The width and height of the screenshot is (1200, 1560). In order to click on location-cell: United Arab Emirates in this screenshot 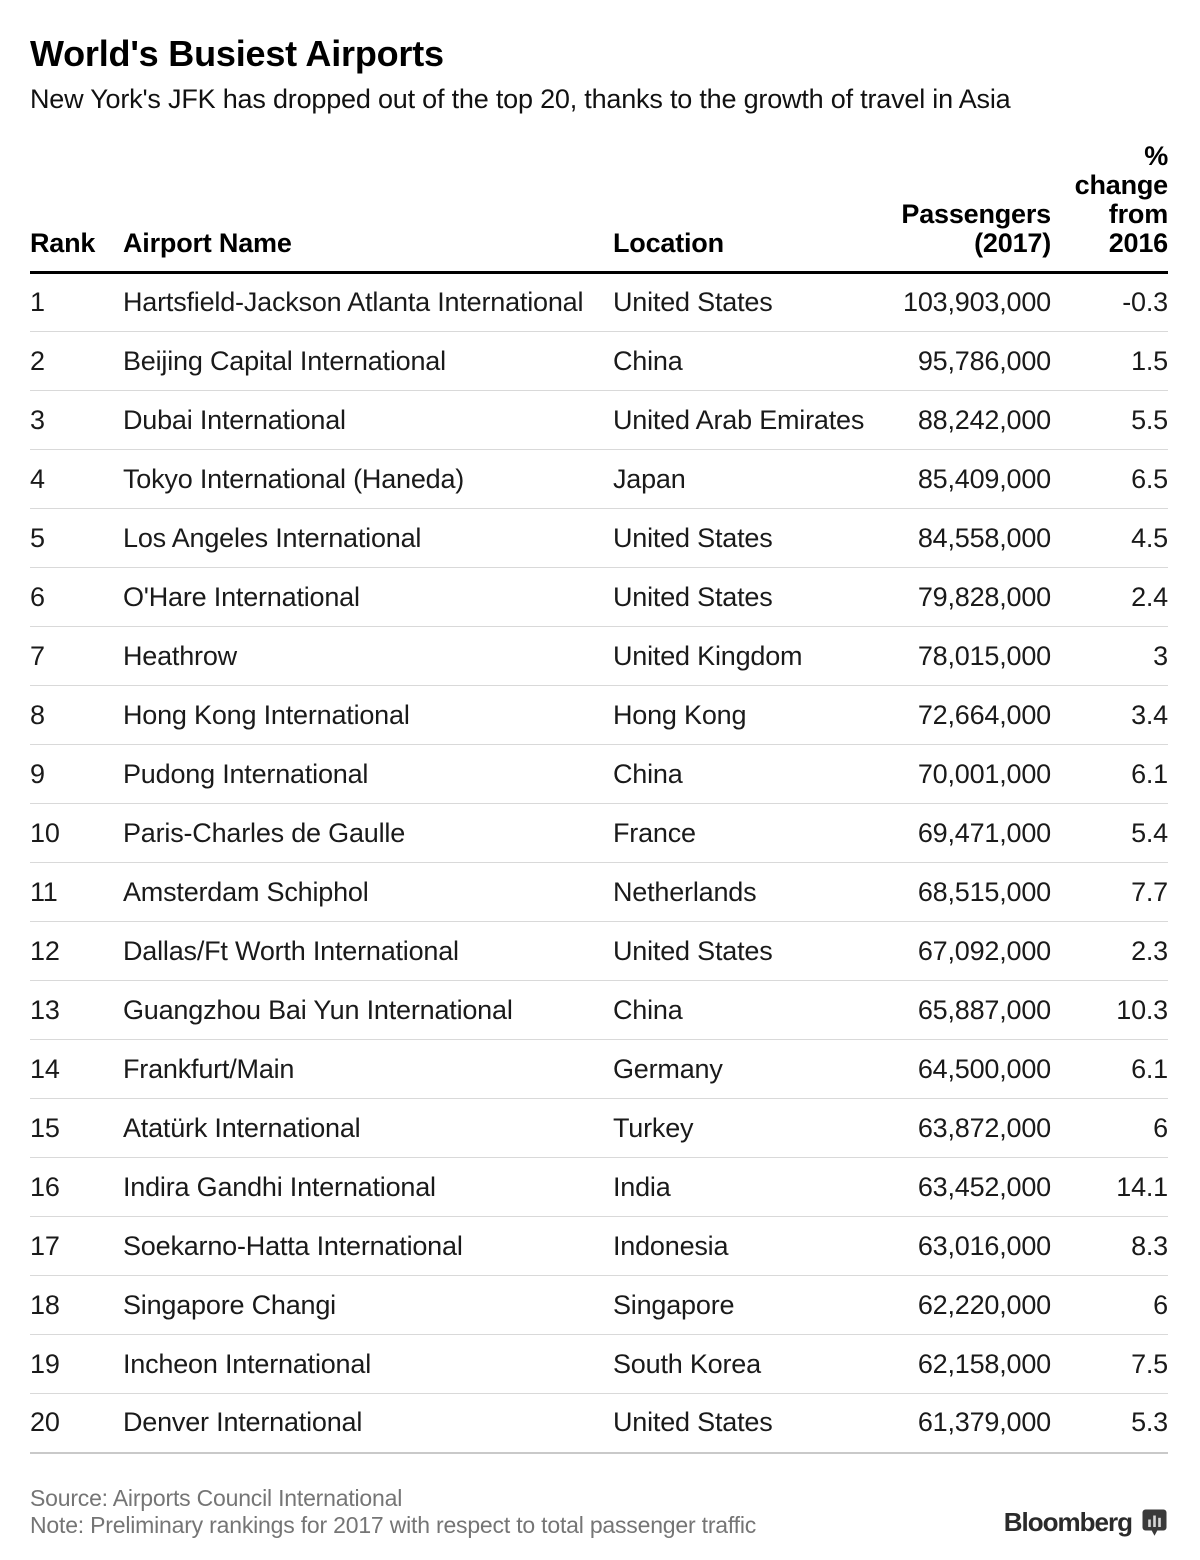, I will do `click(738, 420)`.